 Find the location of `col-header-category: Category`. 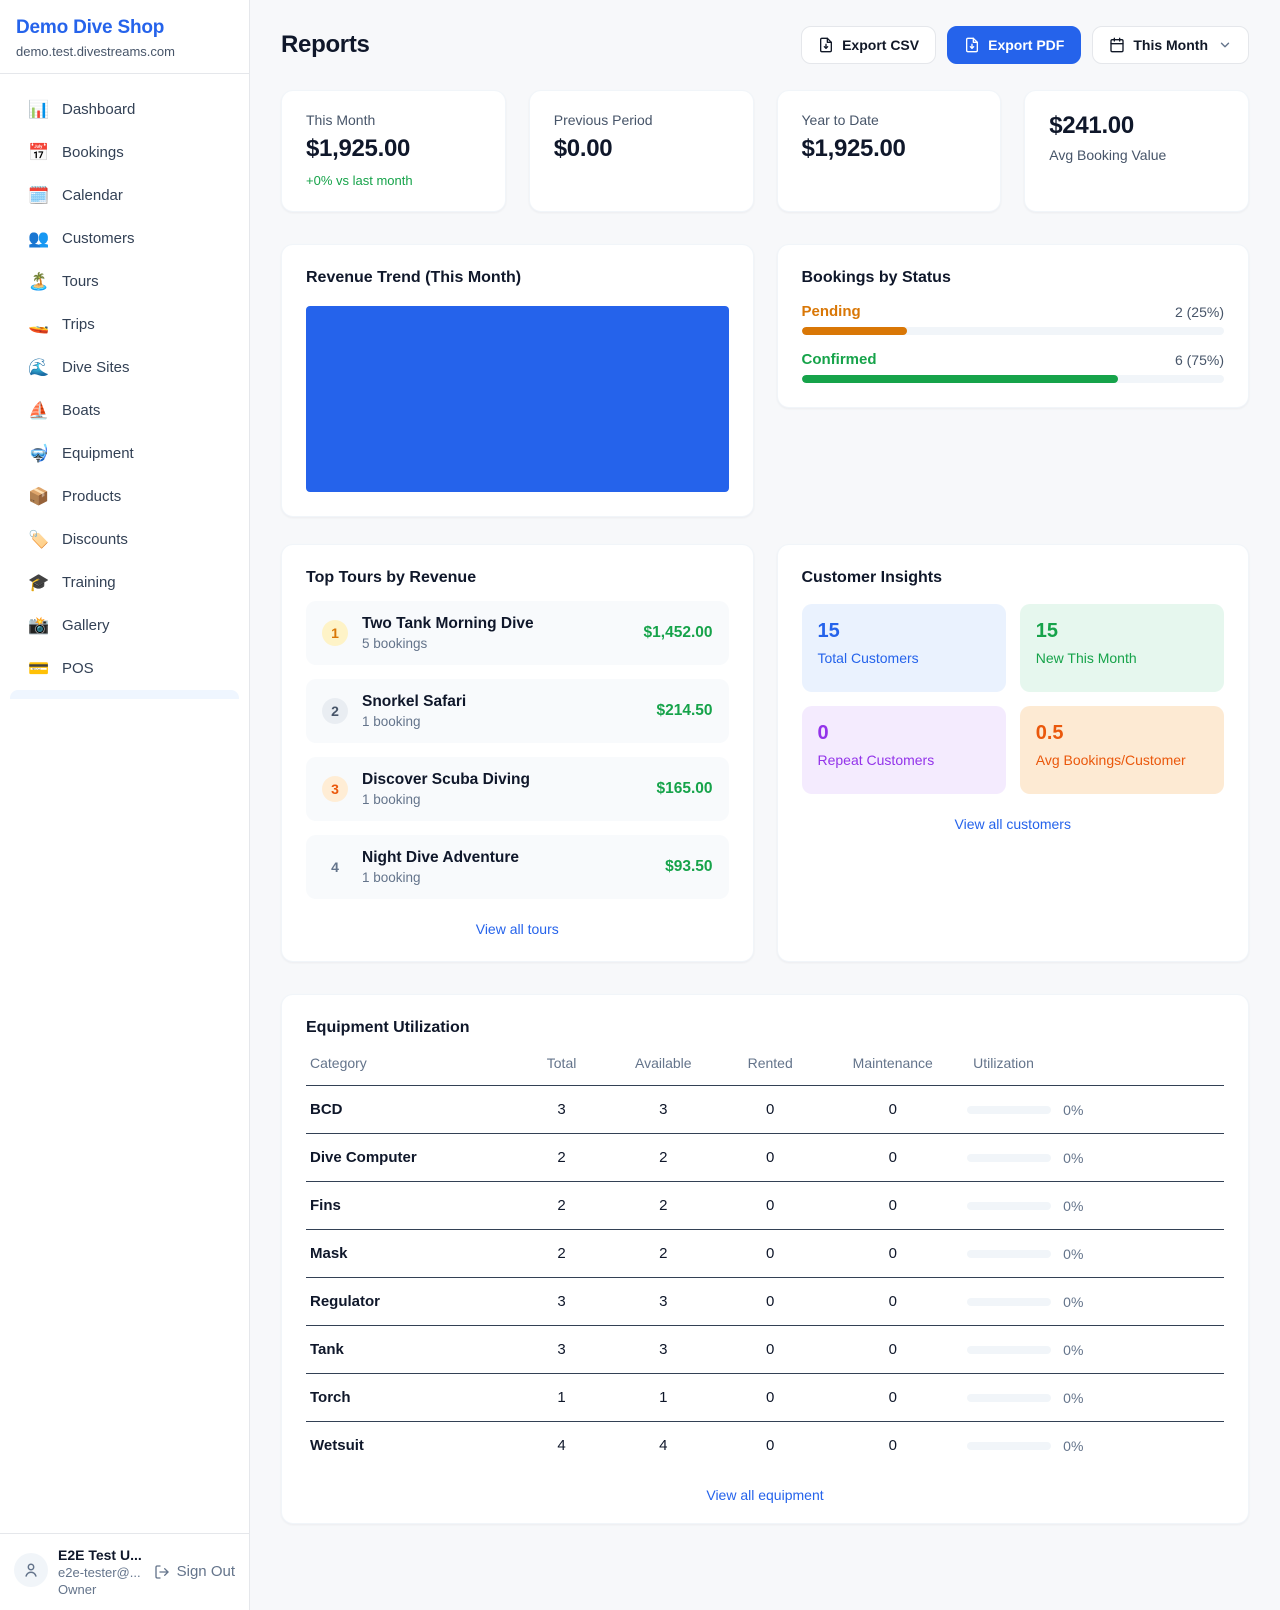

col-header-category: Category is located at coordinates (410, 1064).